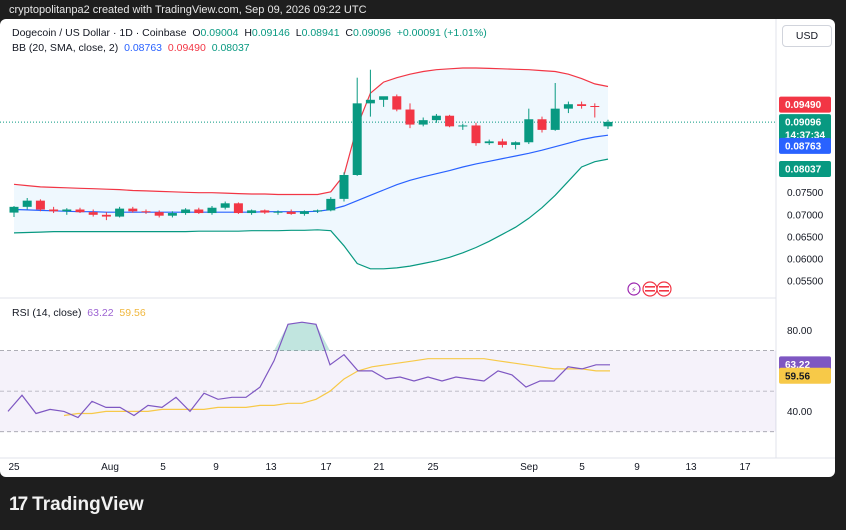 The image size is (846, 530). I want to click on lightning-icon, so click(634, 289).